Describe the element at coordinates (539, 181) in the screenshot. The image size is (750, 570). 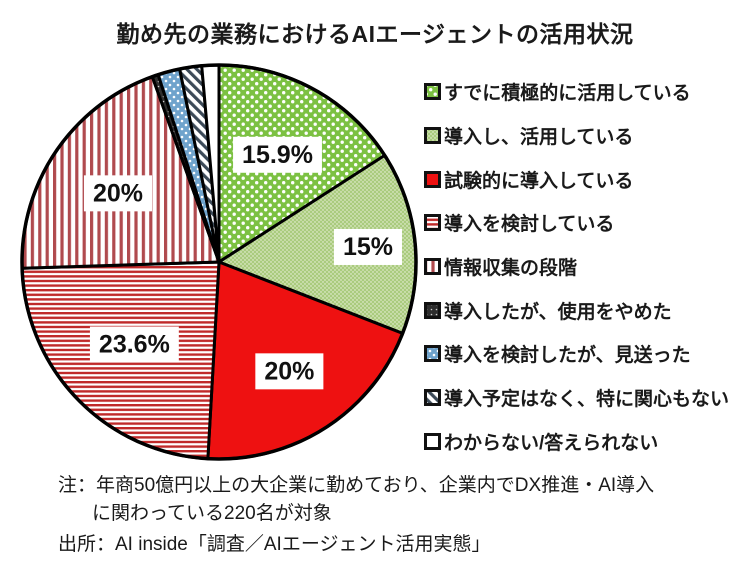
I see `legend-item-label: 試験的に導入している` at that location.